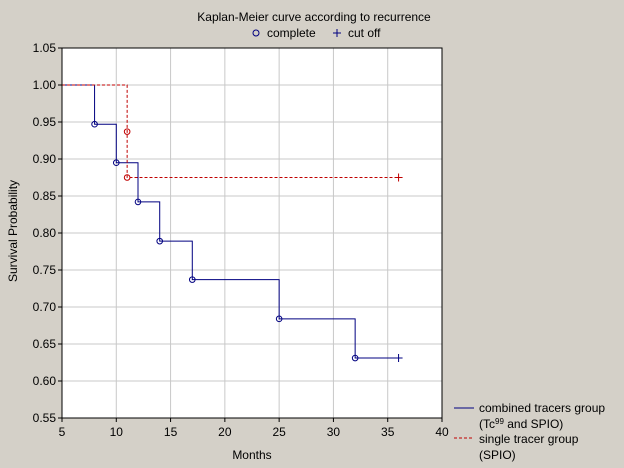  I want to click on y-axis-title: Survival Probability, so click(13, 231).